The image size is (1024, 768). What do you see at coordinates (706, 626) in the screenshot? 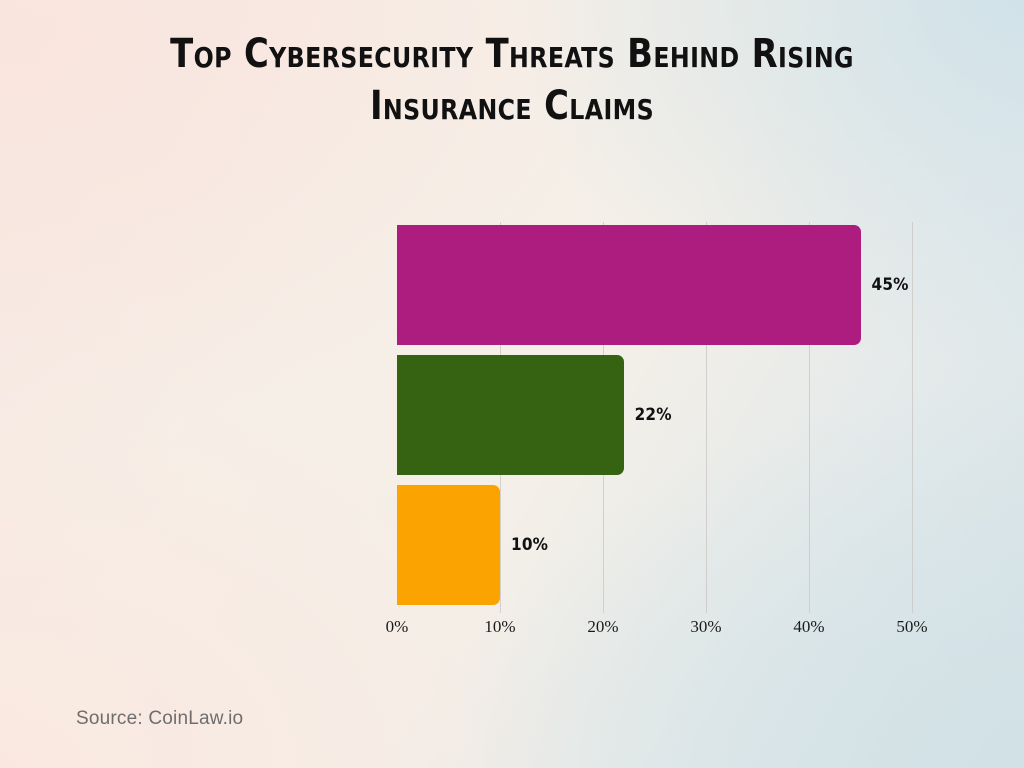
I see `x-tick-label: 30%` at bounding box center [706, 626].